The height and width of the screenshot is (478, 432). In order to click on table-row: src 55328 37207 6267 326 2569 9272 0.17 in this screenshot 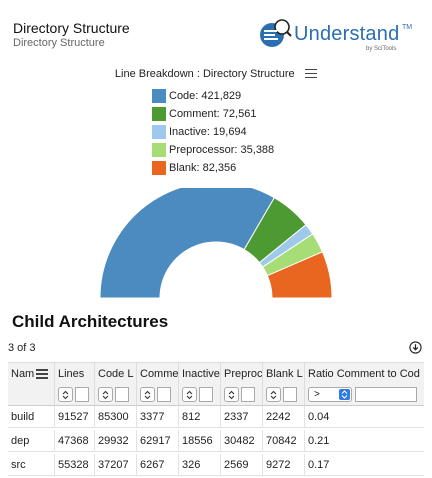, I will do `click(216, 465)`.